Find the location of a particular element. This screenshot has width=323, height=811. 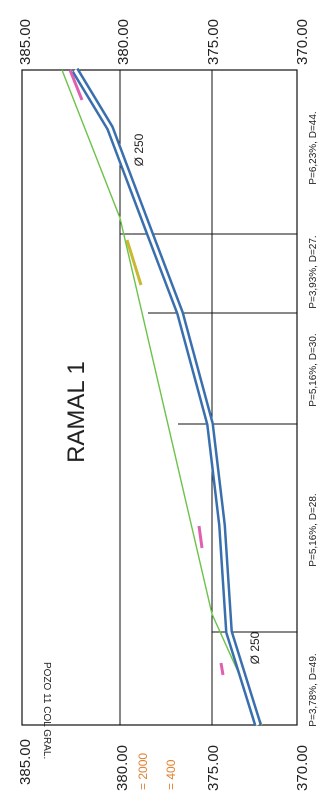

scale-note-vertical: = 400 is located at coordinates (171, 774).